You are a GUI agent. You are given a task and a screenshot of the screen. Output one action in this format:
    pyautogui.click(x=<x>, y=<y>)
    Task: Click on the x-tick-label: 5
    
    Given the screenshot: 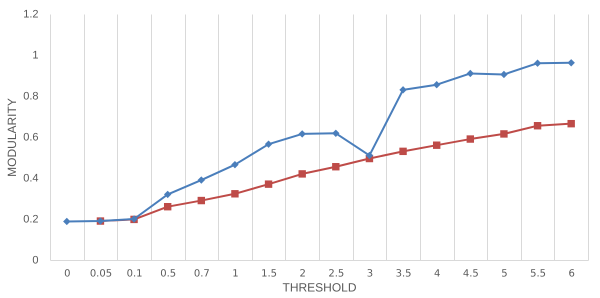 What is the action you would take?
    pyautogui.click(x=504, y=274)
    